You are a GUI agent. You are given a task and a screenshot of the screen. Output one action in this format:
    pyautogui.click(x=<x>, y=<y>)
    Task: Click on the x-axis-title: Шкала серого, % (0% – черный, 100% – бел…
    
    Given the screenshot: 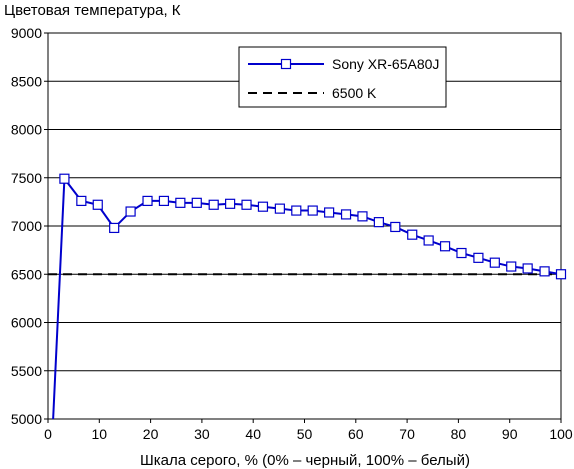 What is the action you would take?
    pyautogui.click(x=305, y=460)
    